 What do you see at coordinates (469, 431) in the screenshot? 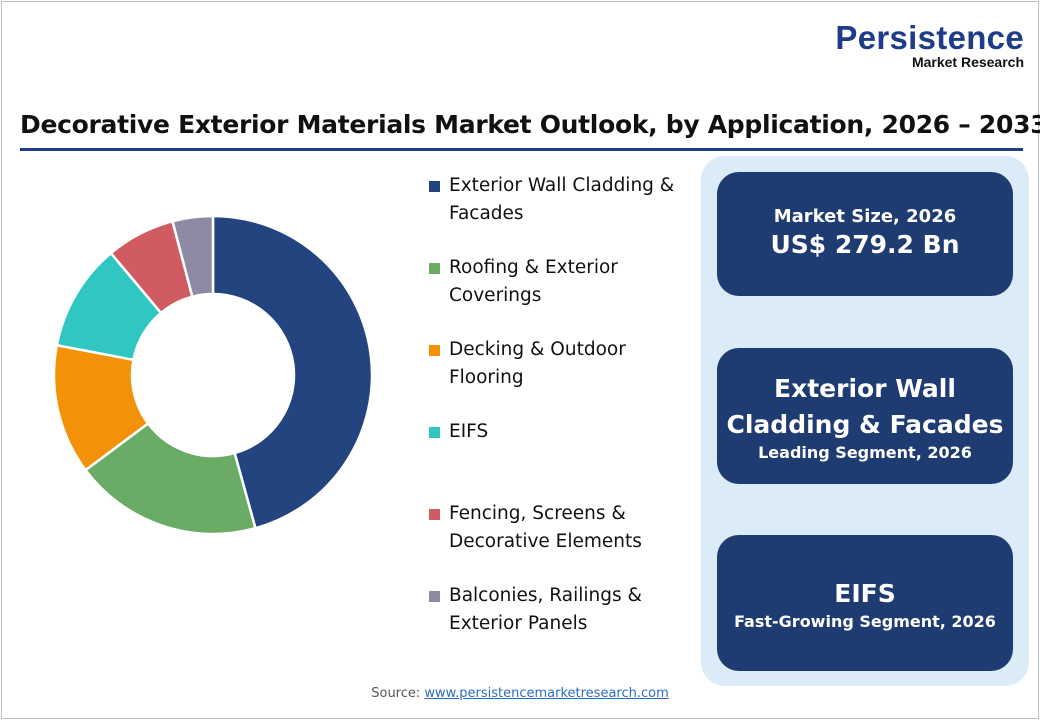
I see `legend-label: EIFS` at bounding box center [469, 431].